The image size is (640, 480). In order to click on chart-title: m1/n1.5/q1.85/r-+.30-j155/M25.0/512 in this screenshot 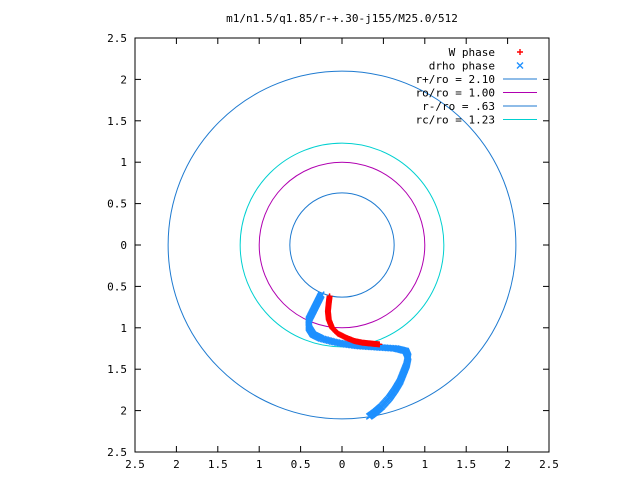, I will do `click(342, 18)`.